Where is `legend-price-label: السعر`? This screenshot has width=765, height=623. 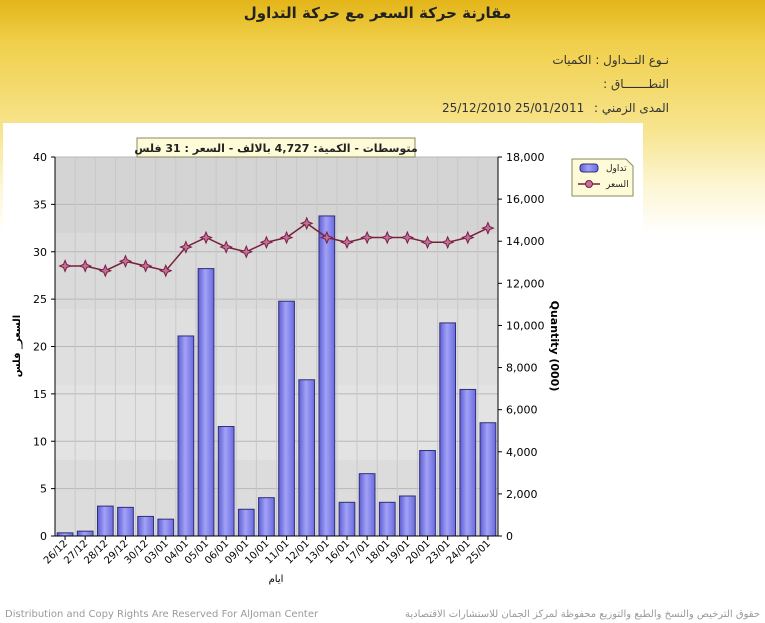
legend-price-label: السعر is located at coordinates (617, 185).